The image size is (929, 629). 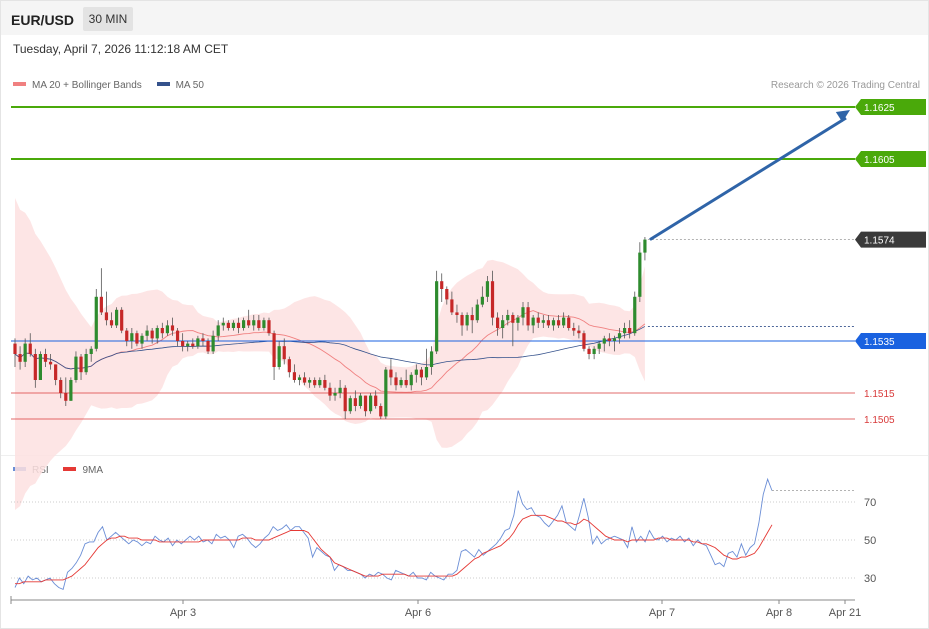 I want to click on legend-rsi-ma-label: 9MA, so click(x=93, y=470).